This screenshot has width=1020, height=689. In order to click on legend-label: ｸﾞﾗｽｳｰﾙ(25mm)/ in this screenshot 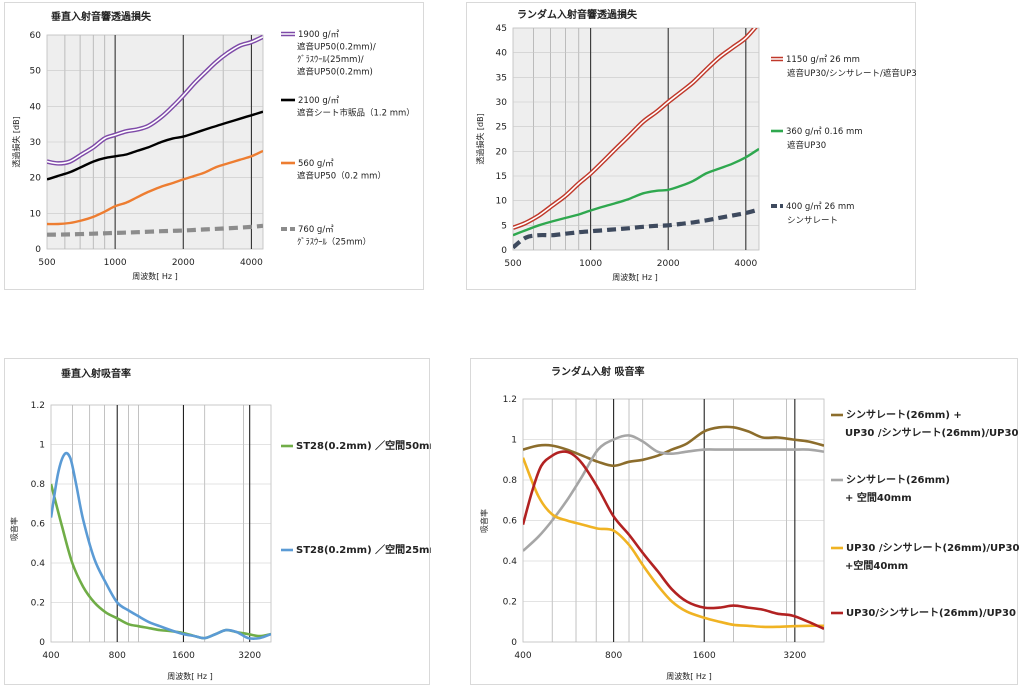, I will do `click(330, 60)`.